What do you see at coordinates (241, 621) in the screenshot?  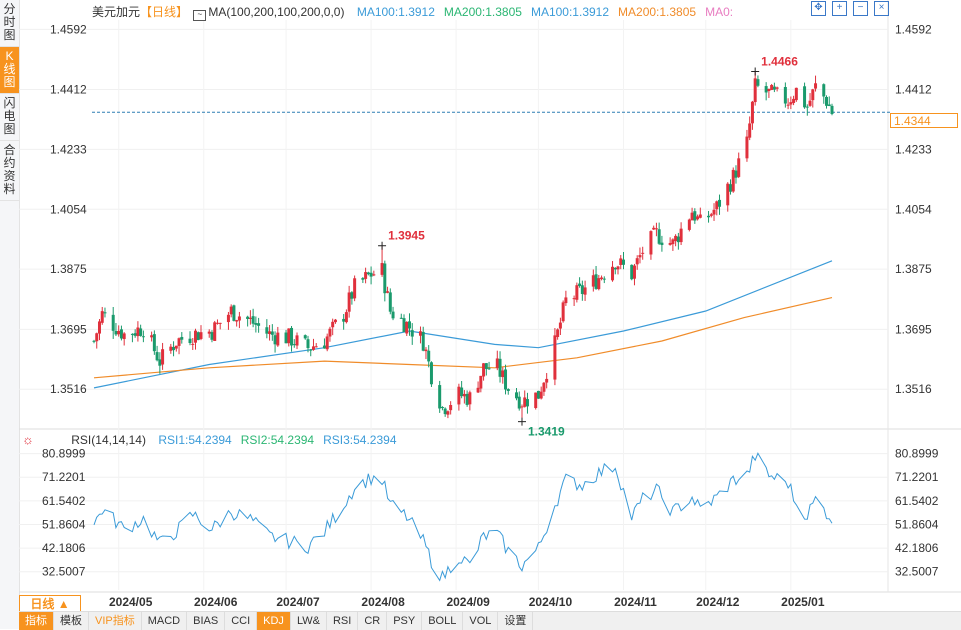 I see `indicator-tab: CCI` at bounding box center [241, 621].